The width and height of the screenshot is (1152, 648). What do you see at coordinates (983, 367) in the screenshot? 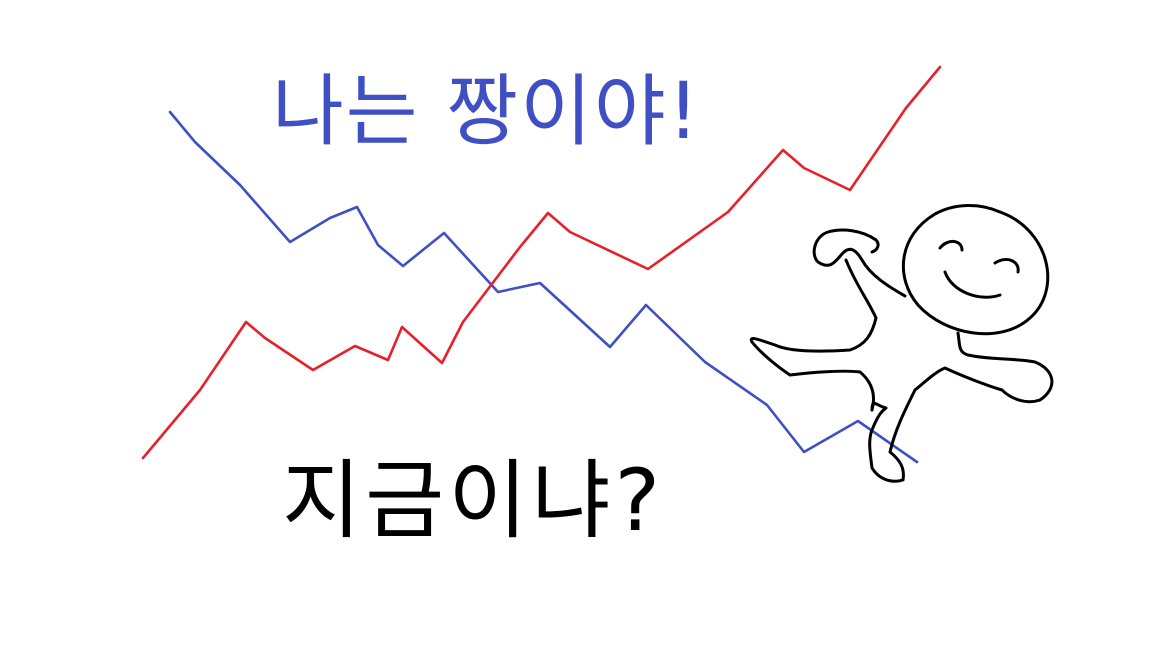
I see `figure-right-arm` at bounding box center [983, 367].